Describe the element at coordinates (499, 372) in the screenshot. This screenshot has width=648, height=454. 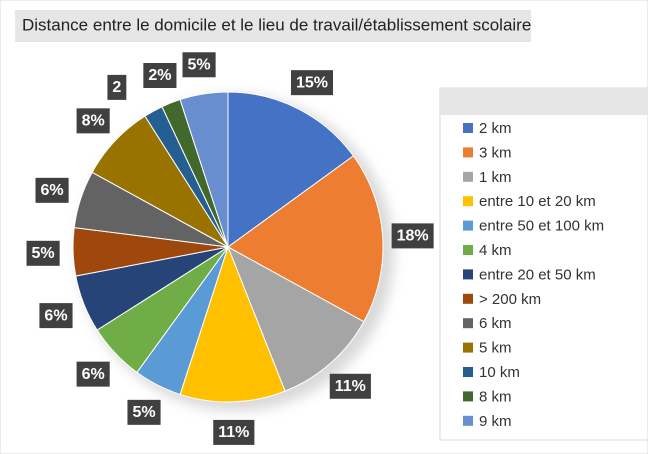
I see `legend-label: 10 km` at that location.